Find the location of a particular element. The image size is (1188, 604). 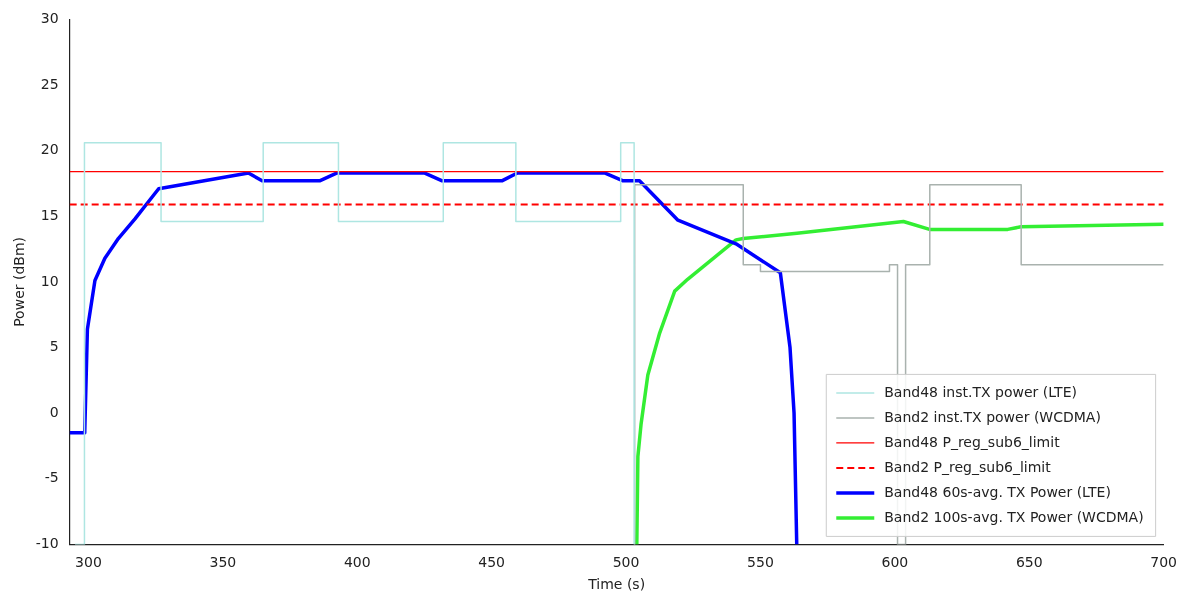

x-tick-label: 700 is located at coordinates (1164, 562).